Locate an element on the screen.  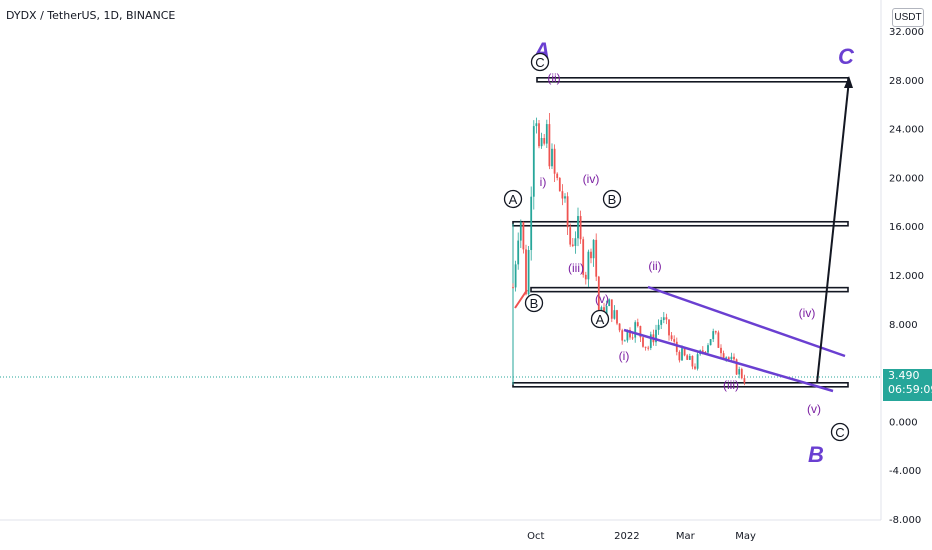
time-tick-label: Mar is located at coordinates (686, 536).